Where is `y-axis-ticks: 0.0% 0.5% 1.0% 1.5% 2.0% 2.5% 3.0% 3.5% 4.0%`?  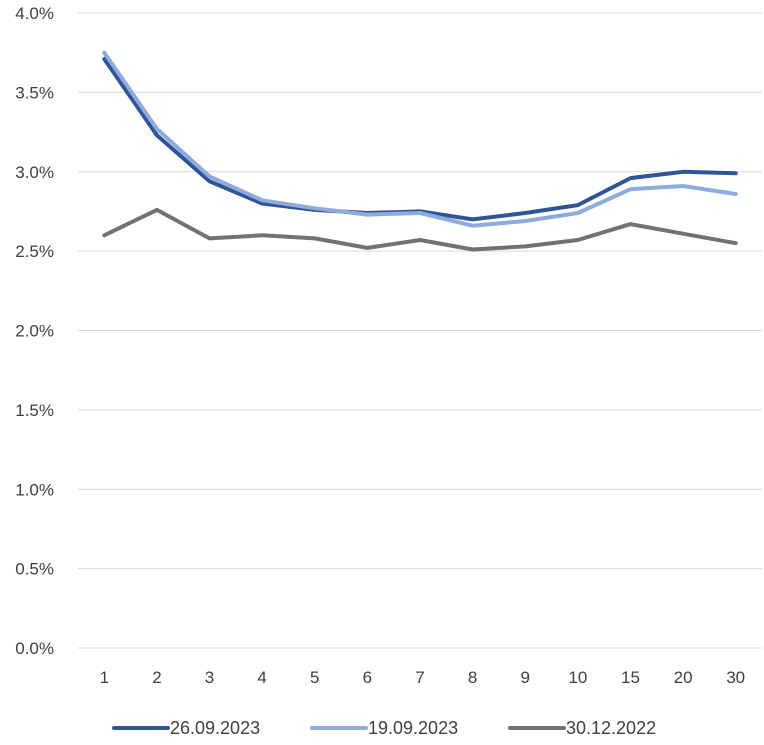
y-axis-ticks: 0.0% 0.5% 1.0% 1.5% 2.0% 2.5% 3.0% 3.5% 4.0% is located at coordinates (34, 331).